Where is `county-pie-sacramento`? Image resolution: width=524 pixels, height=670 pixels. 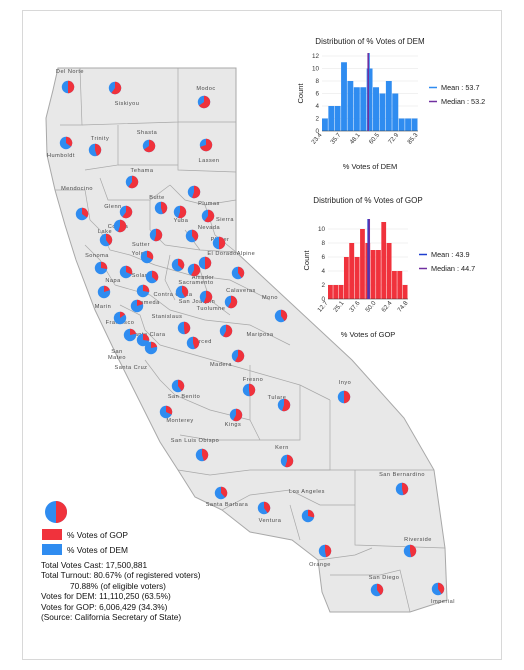
county-pie-sacramento is located at coordinates (178, 265).